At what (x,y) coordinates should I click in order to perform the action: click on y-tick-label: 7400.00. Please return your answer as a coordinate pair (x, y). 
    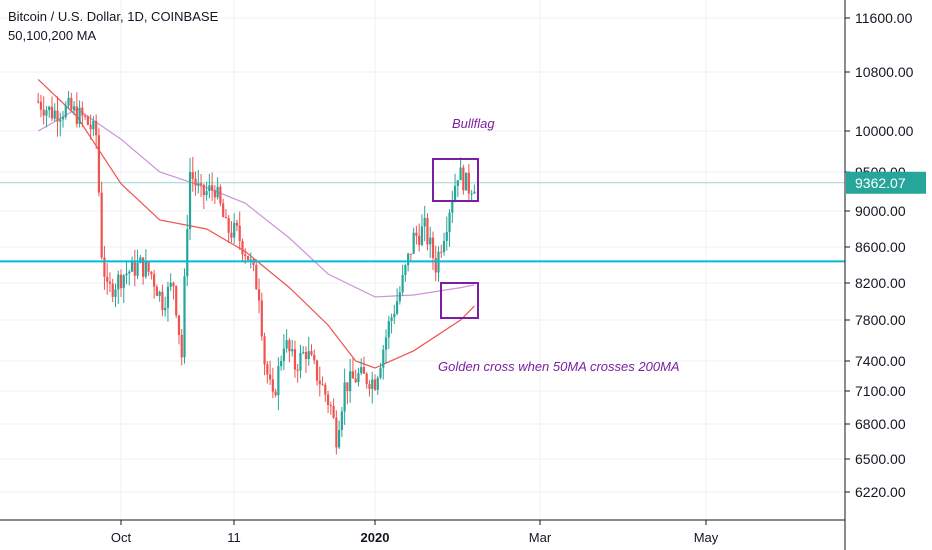
    Looking at the image, I should click on (880, 361).